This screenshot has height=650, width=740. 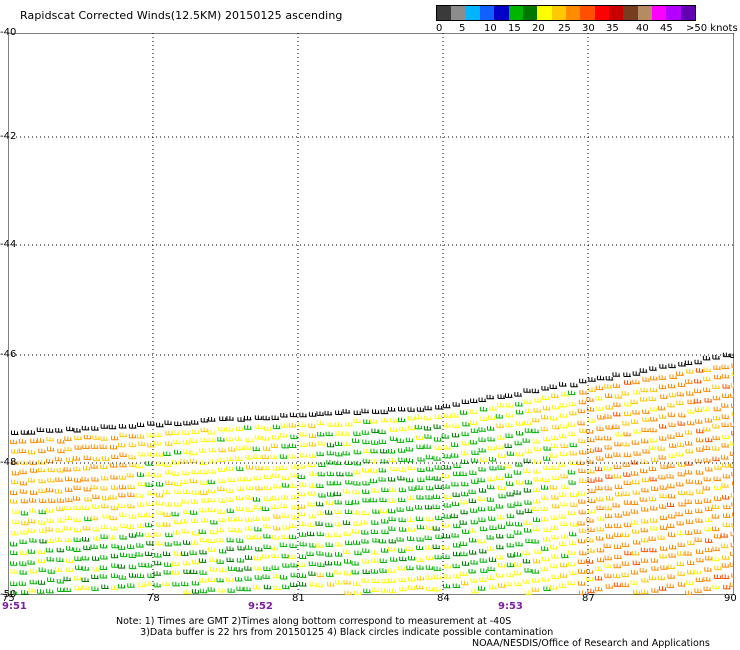 I want to click on time-label: 9:52, so click(x=260, y=606).